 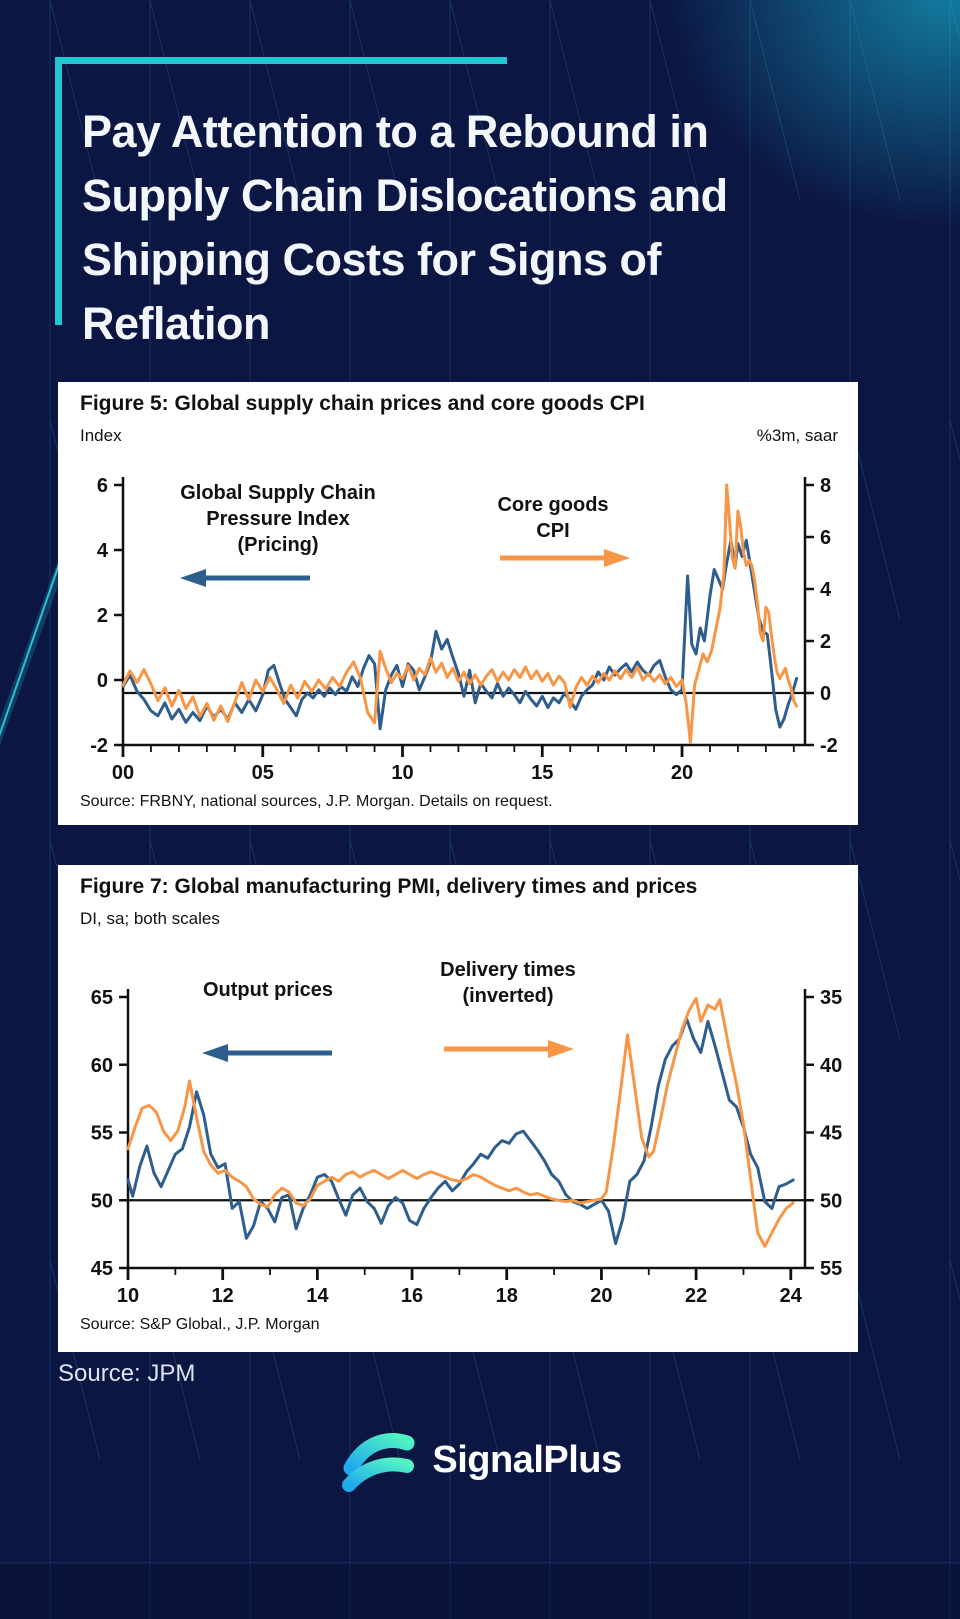 What do you see at coordinates (267, 990) in the screenshot?
I see `figure7-blue-series-label: Output prices` at bounding box center [267, 990].